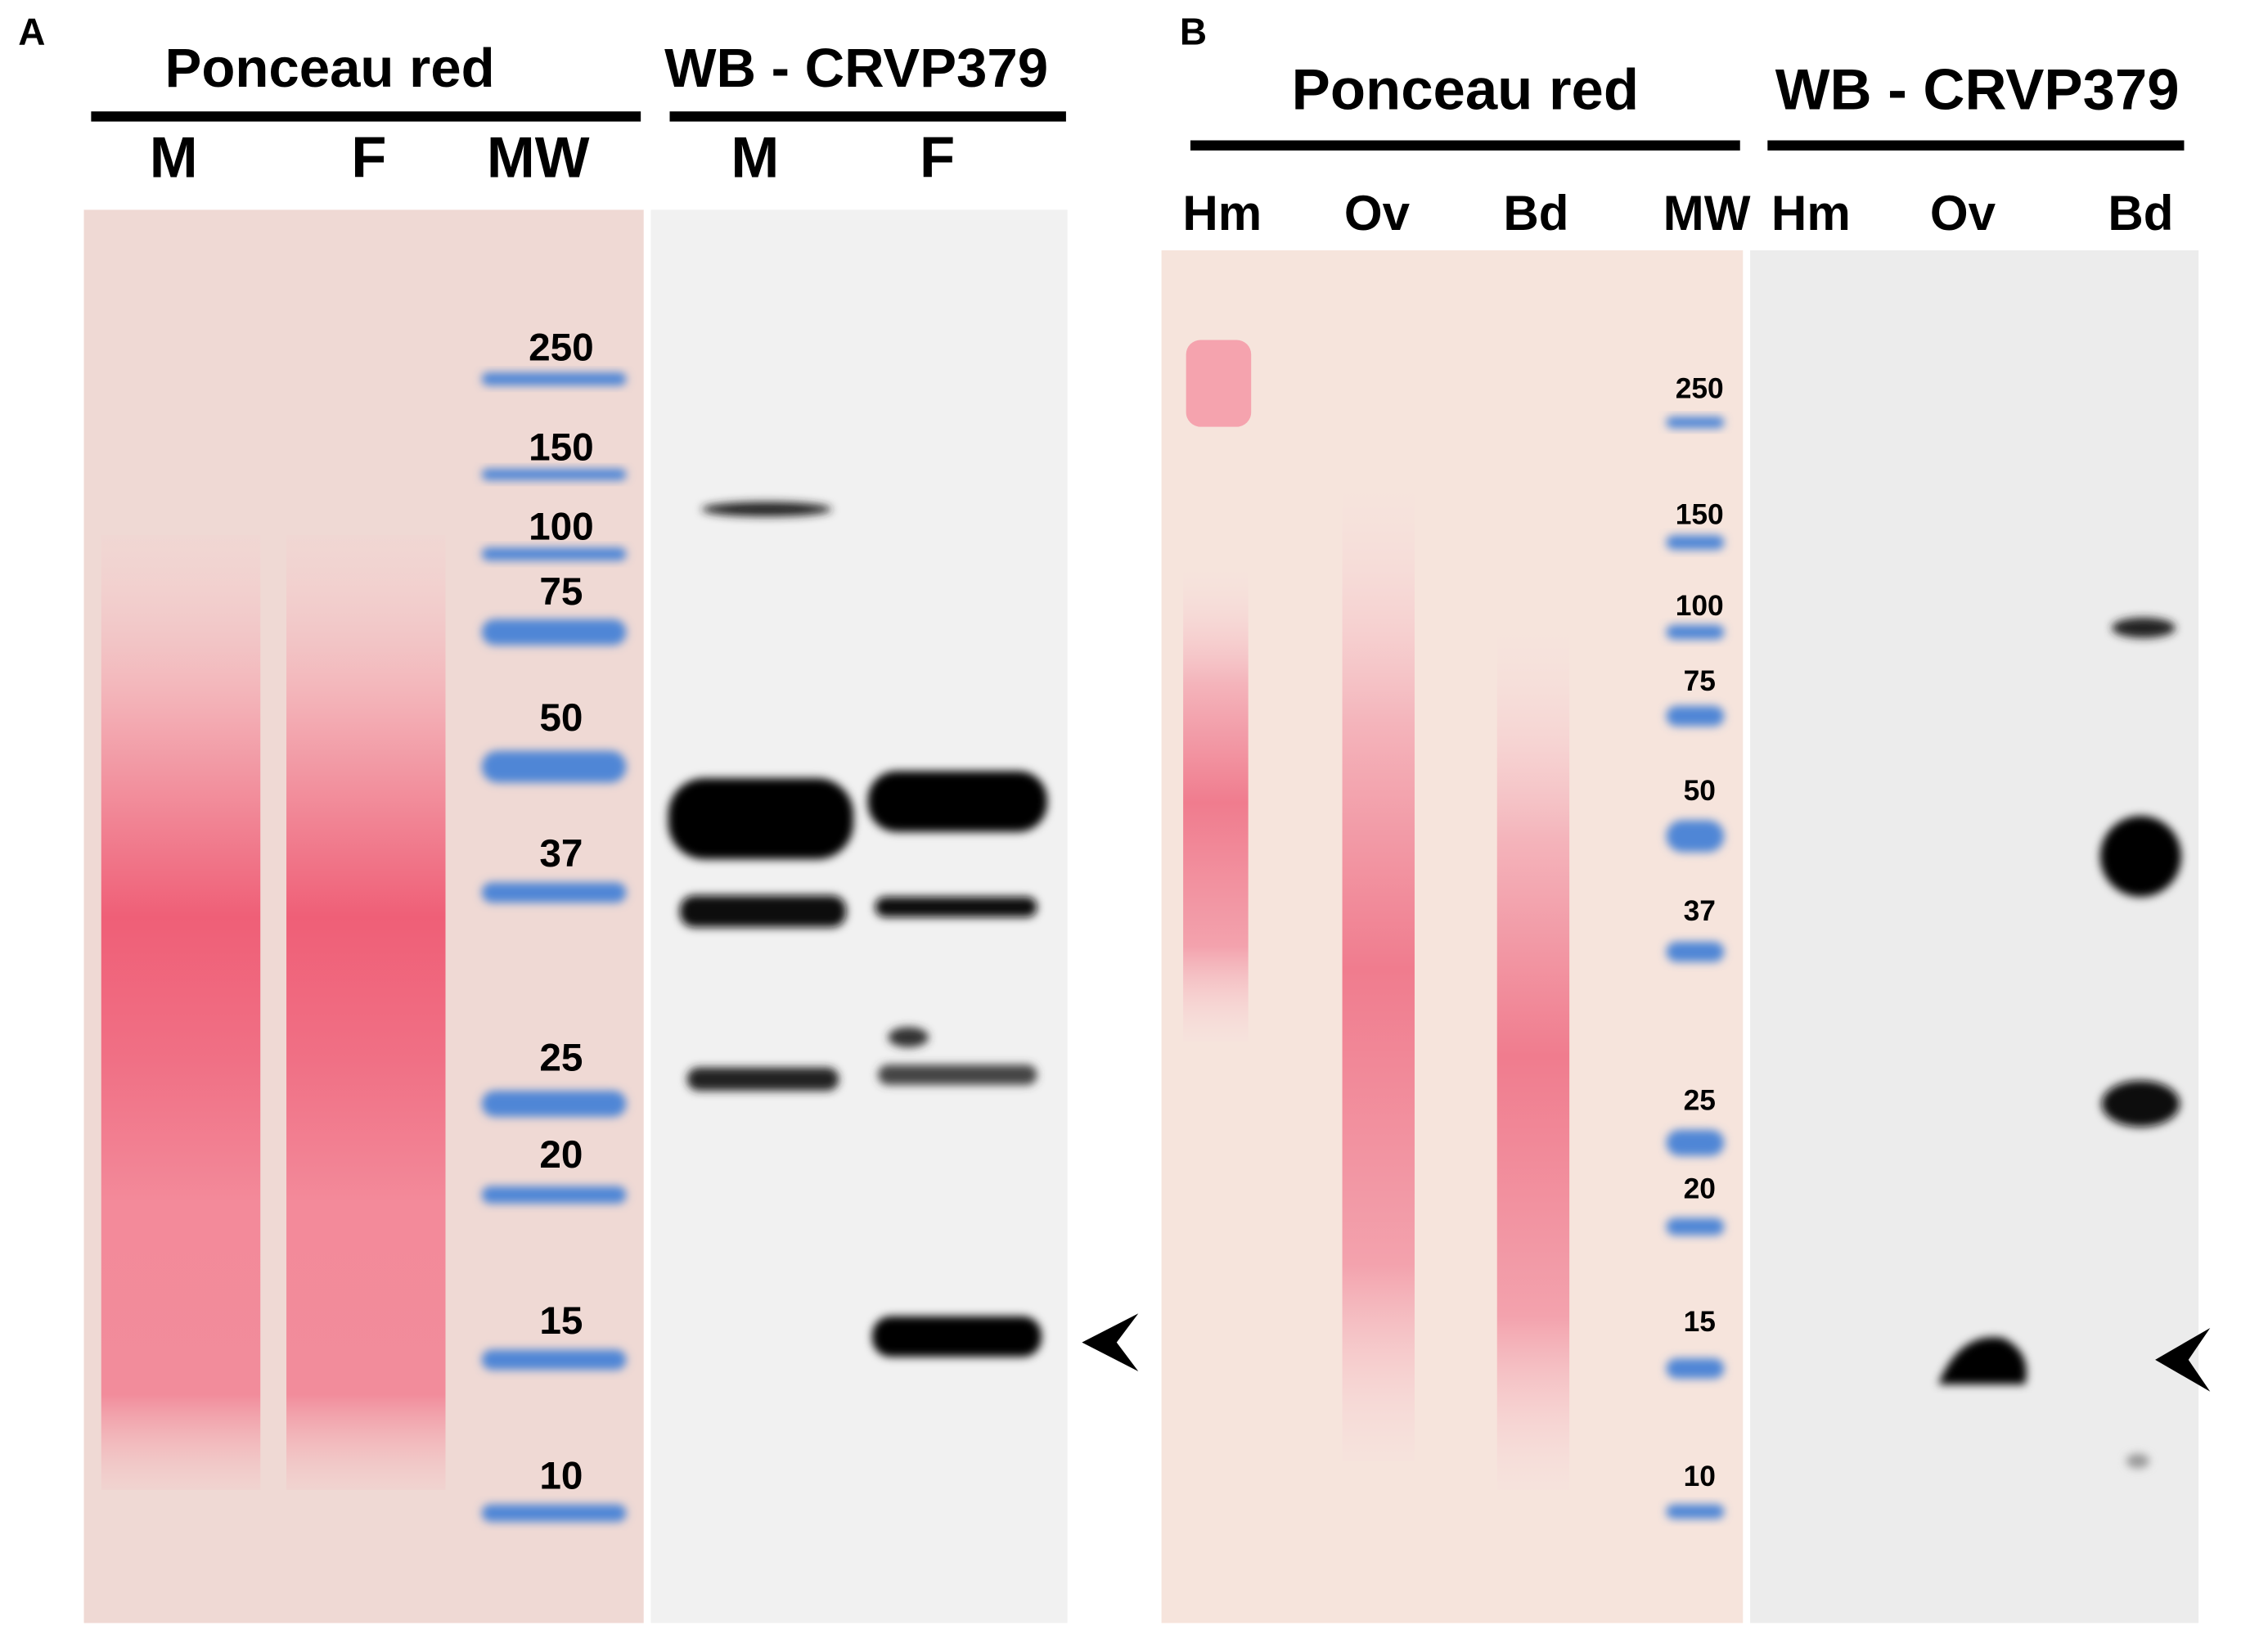  I want to click on panel-label: A, so click(32, 32).